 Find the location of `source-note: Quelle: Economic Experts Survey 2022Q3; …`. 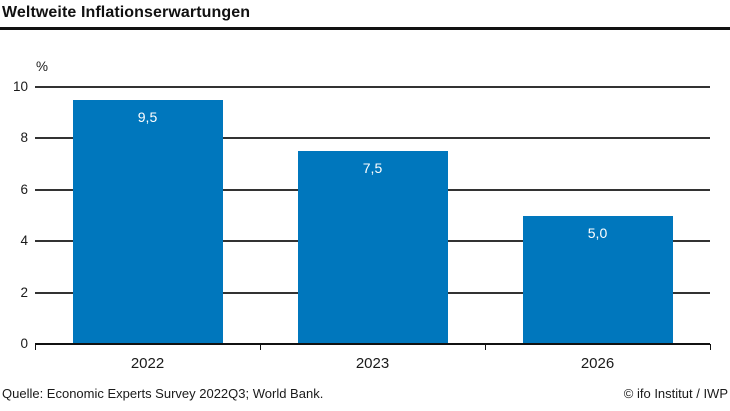

source-note: Quelle: Economic Experts Survey 2022Q3; … is located at coordinates (163, 393).